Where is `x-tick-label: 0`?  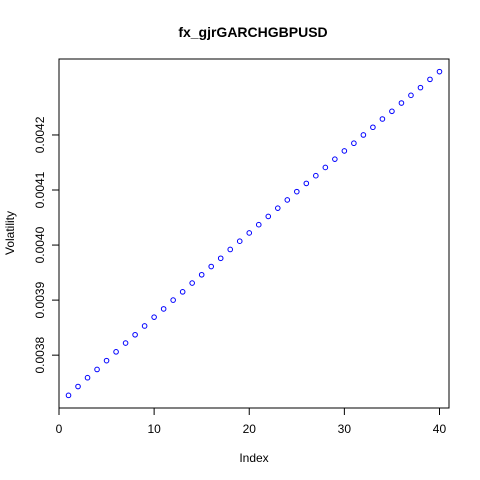
x-tick-label: 0 is located at coordinates (59, 429).